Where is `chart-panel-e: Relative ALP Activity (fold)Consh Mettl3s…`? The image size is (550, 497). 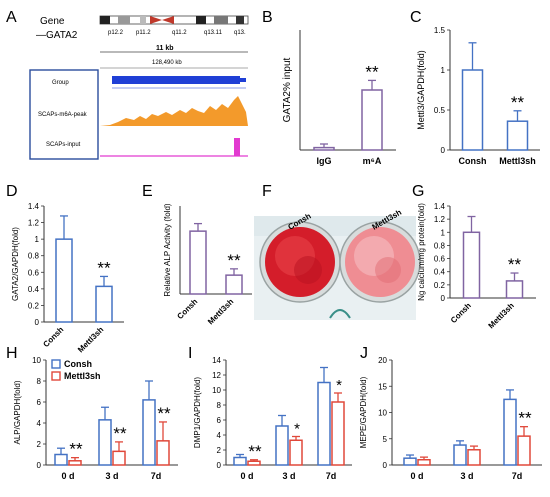
chart-panel-e: Relative ALP Activity (fold)Consh Mettl3s… is located at coordinates (207, 264).